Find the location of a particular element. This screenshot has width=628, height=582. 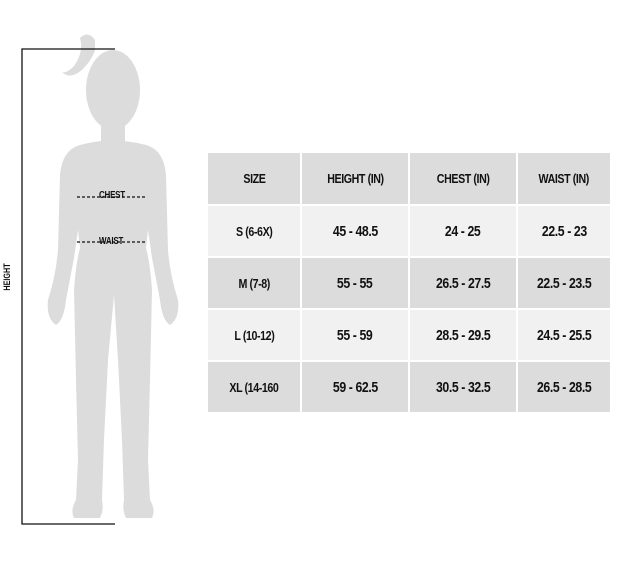

cell-height: 45 - 48.5 is located at coordinates (355, 231).